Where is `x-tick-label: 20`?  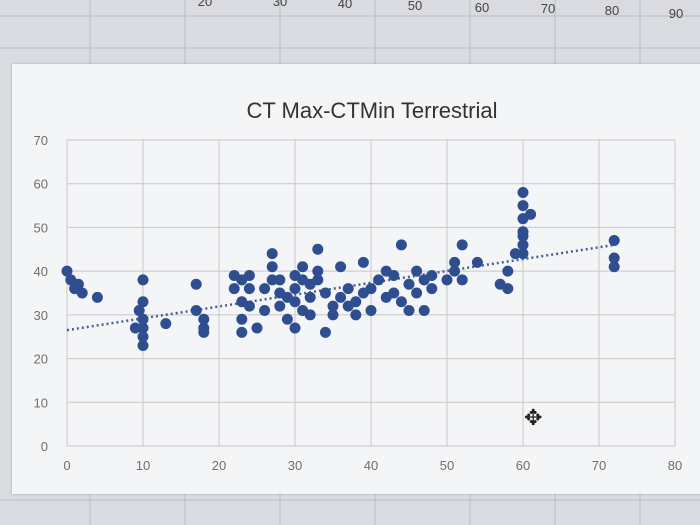
x-tick-label: 20 is located at coordinates (219, 465).